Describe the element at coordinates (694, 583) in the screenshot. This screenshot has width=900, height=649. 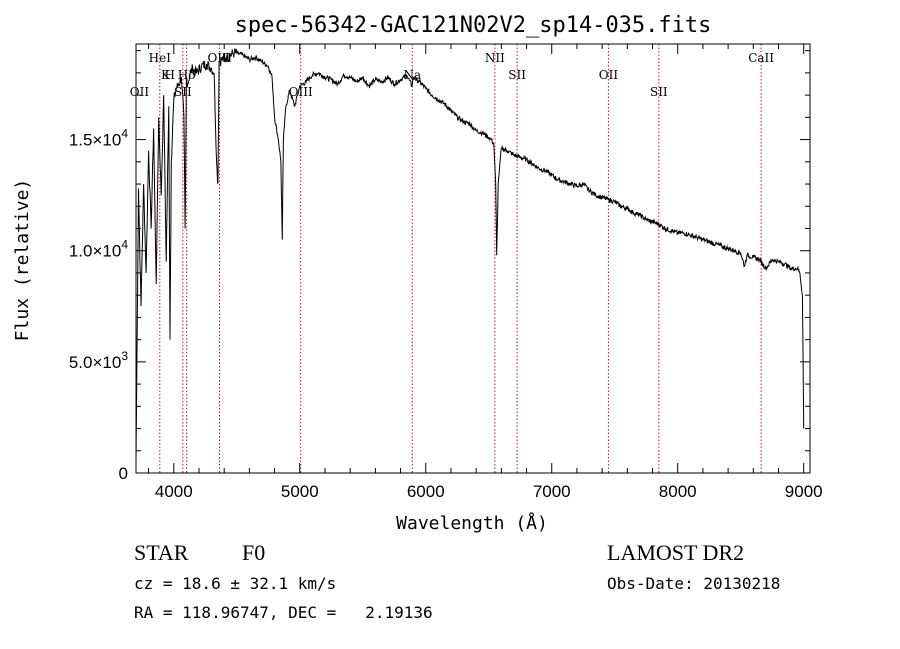
I see `obs-date-text: Obs-Date: 20130218` at that location.